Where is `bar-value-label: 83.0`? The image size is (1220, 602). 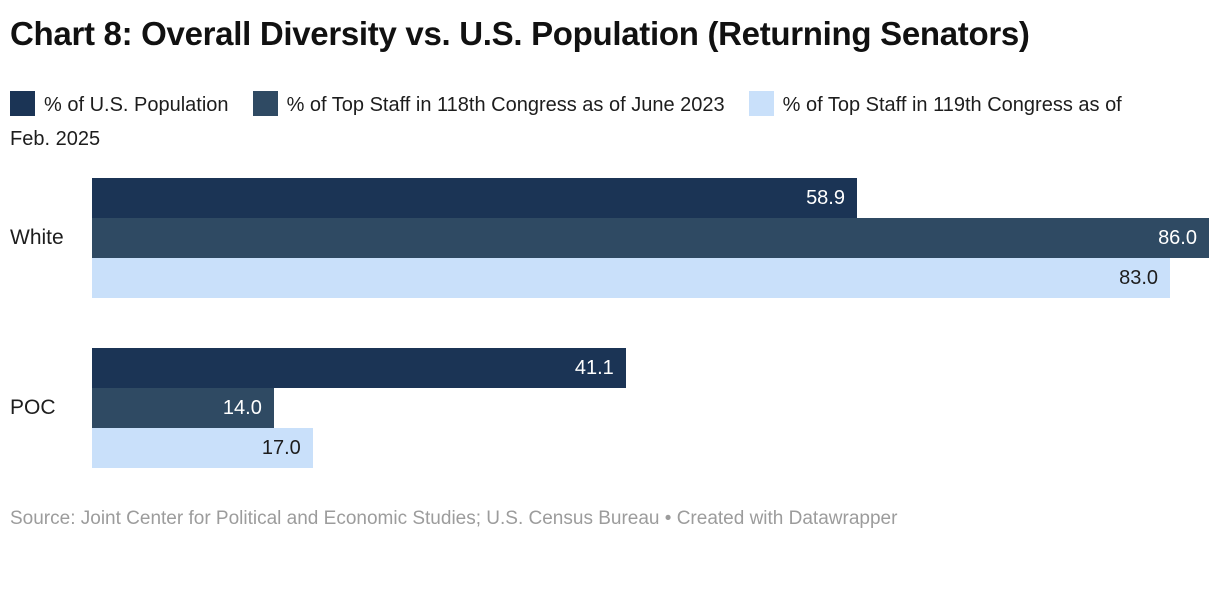
bar-value-label: 83.0 is located at coordinates (1139, 277).